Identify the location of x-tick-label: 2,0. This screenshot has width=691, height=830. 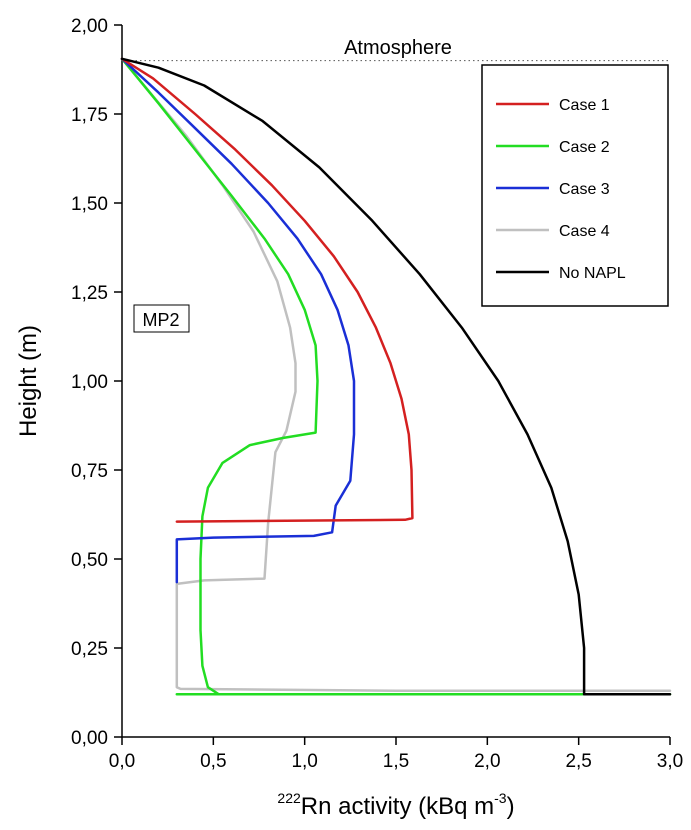
(487, 761).